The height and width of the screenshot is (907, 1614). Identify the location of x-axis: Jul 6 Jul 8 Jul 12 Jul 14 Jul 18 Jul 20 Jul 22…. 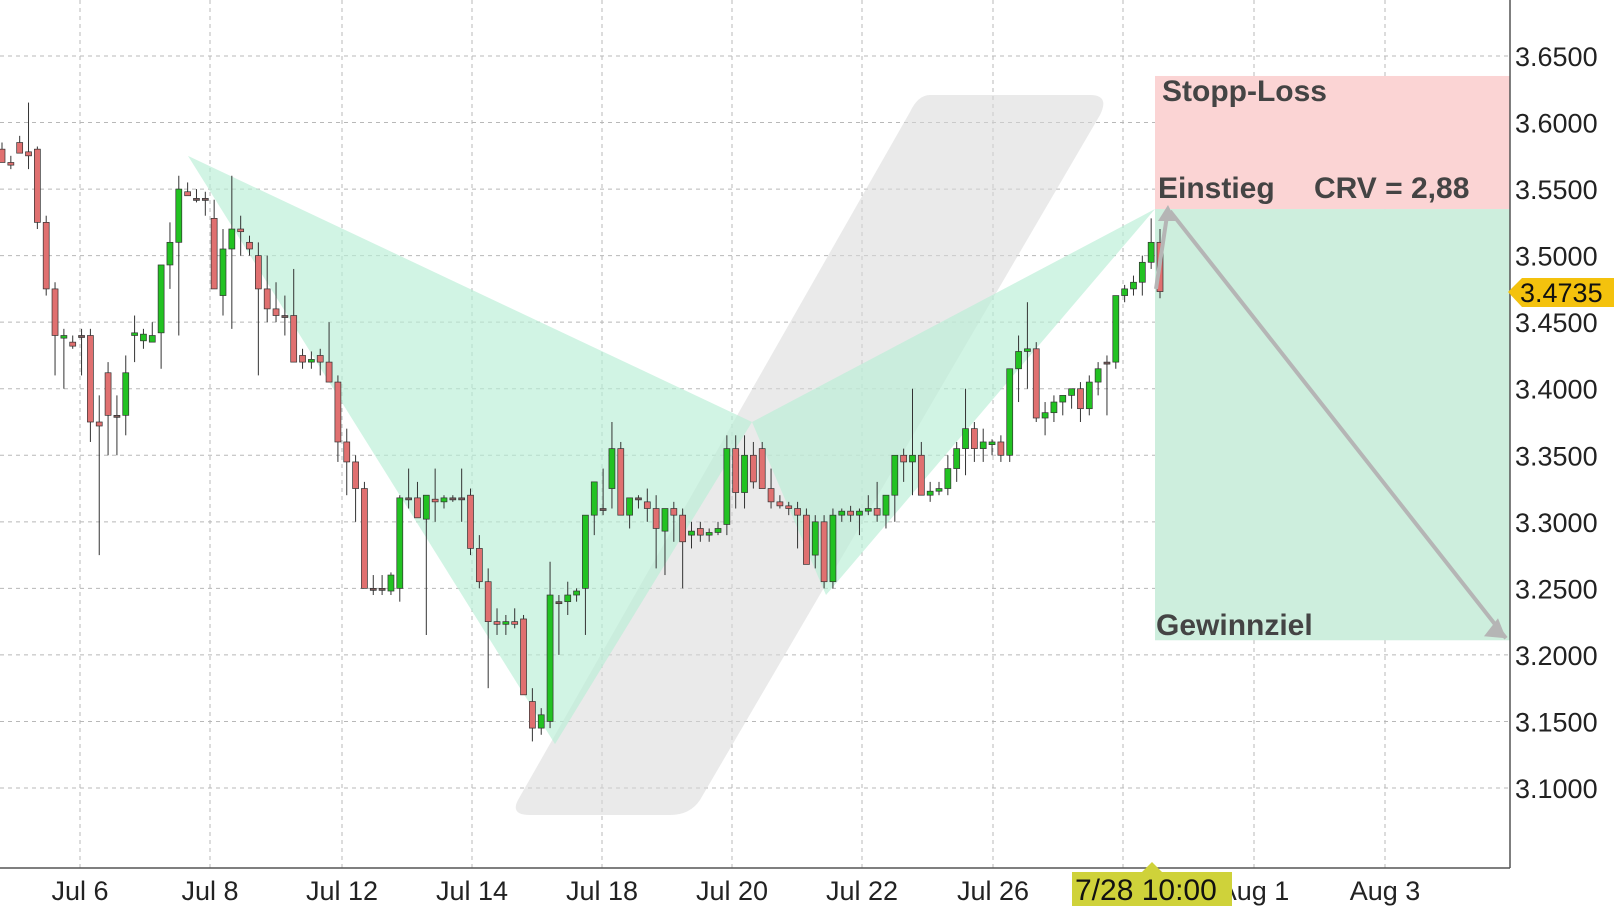
(755, 886).